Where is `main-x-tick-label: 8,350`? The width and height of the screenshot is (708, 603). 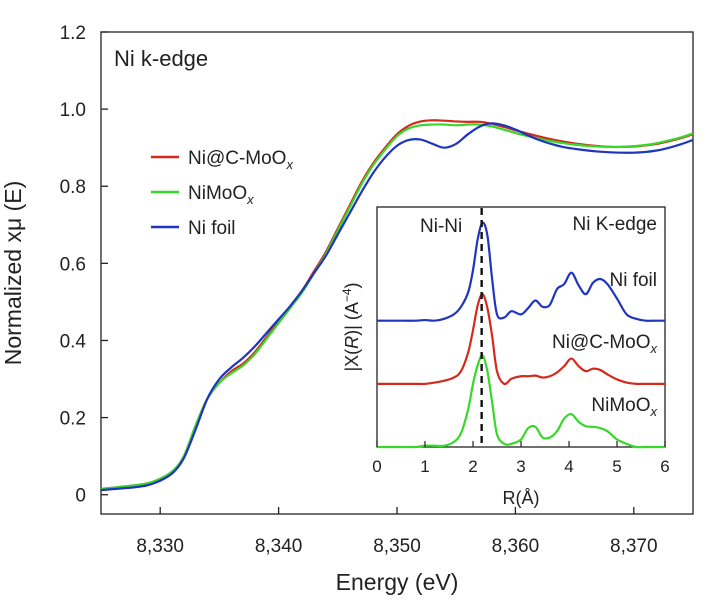 main-x-tick-label: 8,350 is located at coordinates (397, 546).